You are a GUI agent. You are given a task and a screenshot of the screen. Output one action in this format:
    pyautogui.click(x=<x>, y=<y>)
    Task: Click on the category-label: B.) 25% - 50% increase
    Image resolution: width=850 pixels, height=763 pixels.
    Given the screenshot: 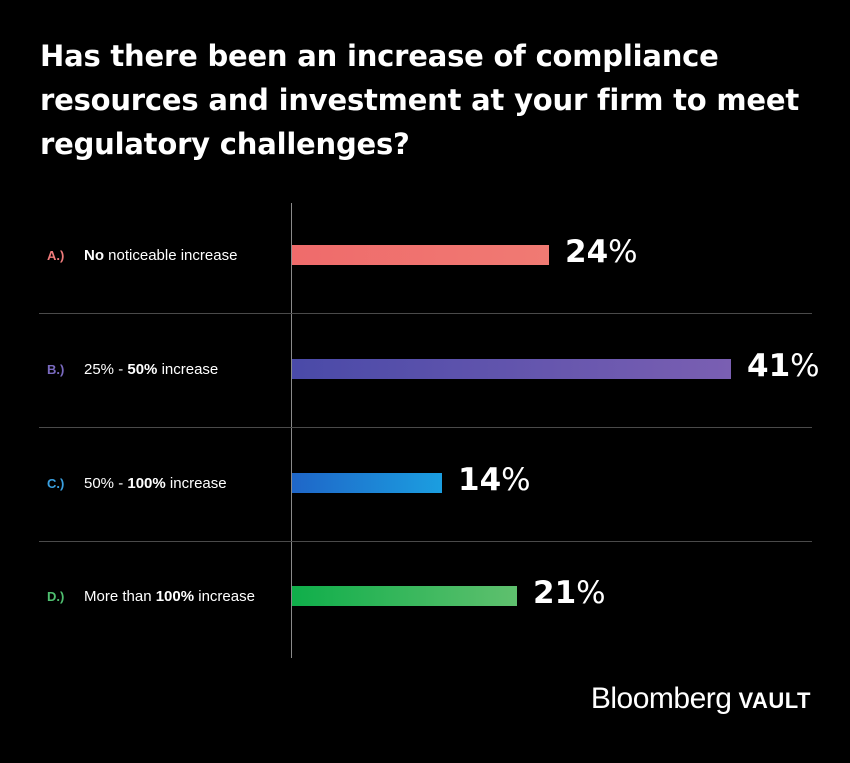 What is the action you would take?
    pyautogui.click(x=132, y=369)
    